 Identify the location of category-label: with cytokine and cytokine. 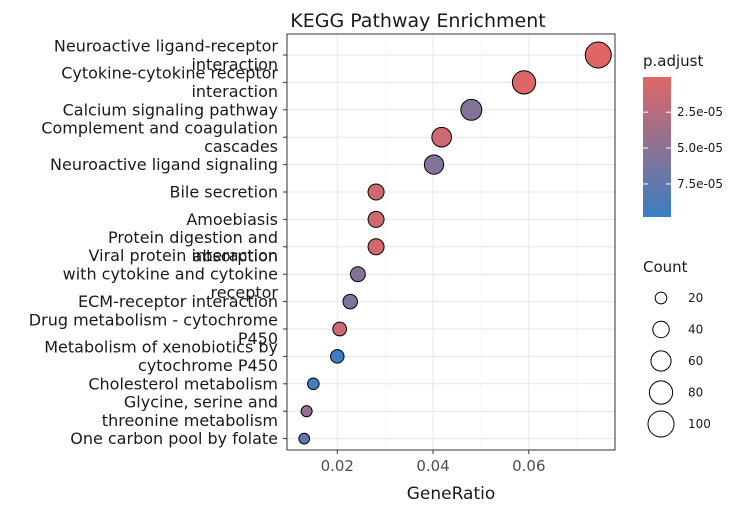
(170, 274).